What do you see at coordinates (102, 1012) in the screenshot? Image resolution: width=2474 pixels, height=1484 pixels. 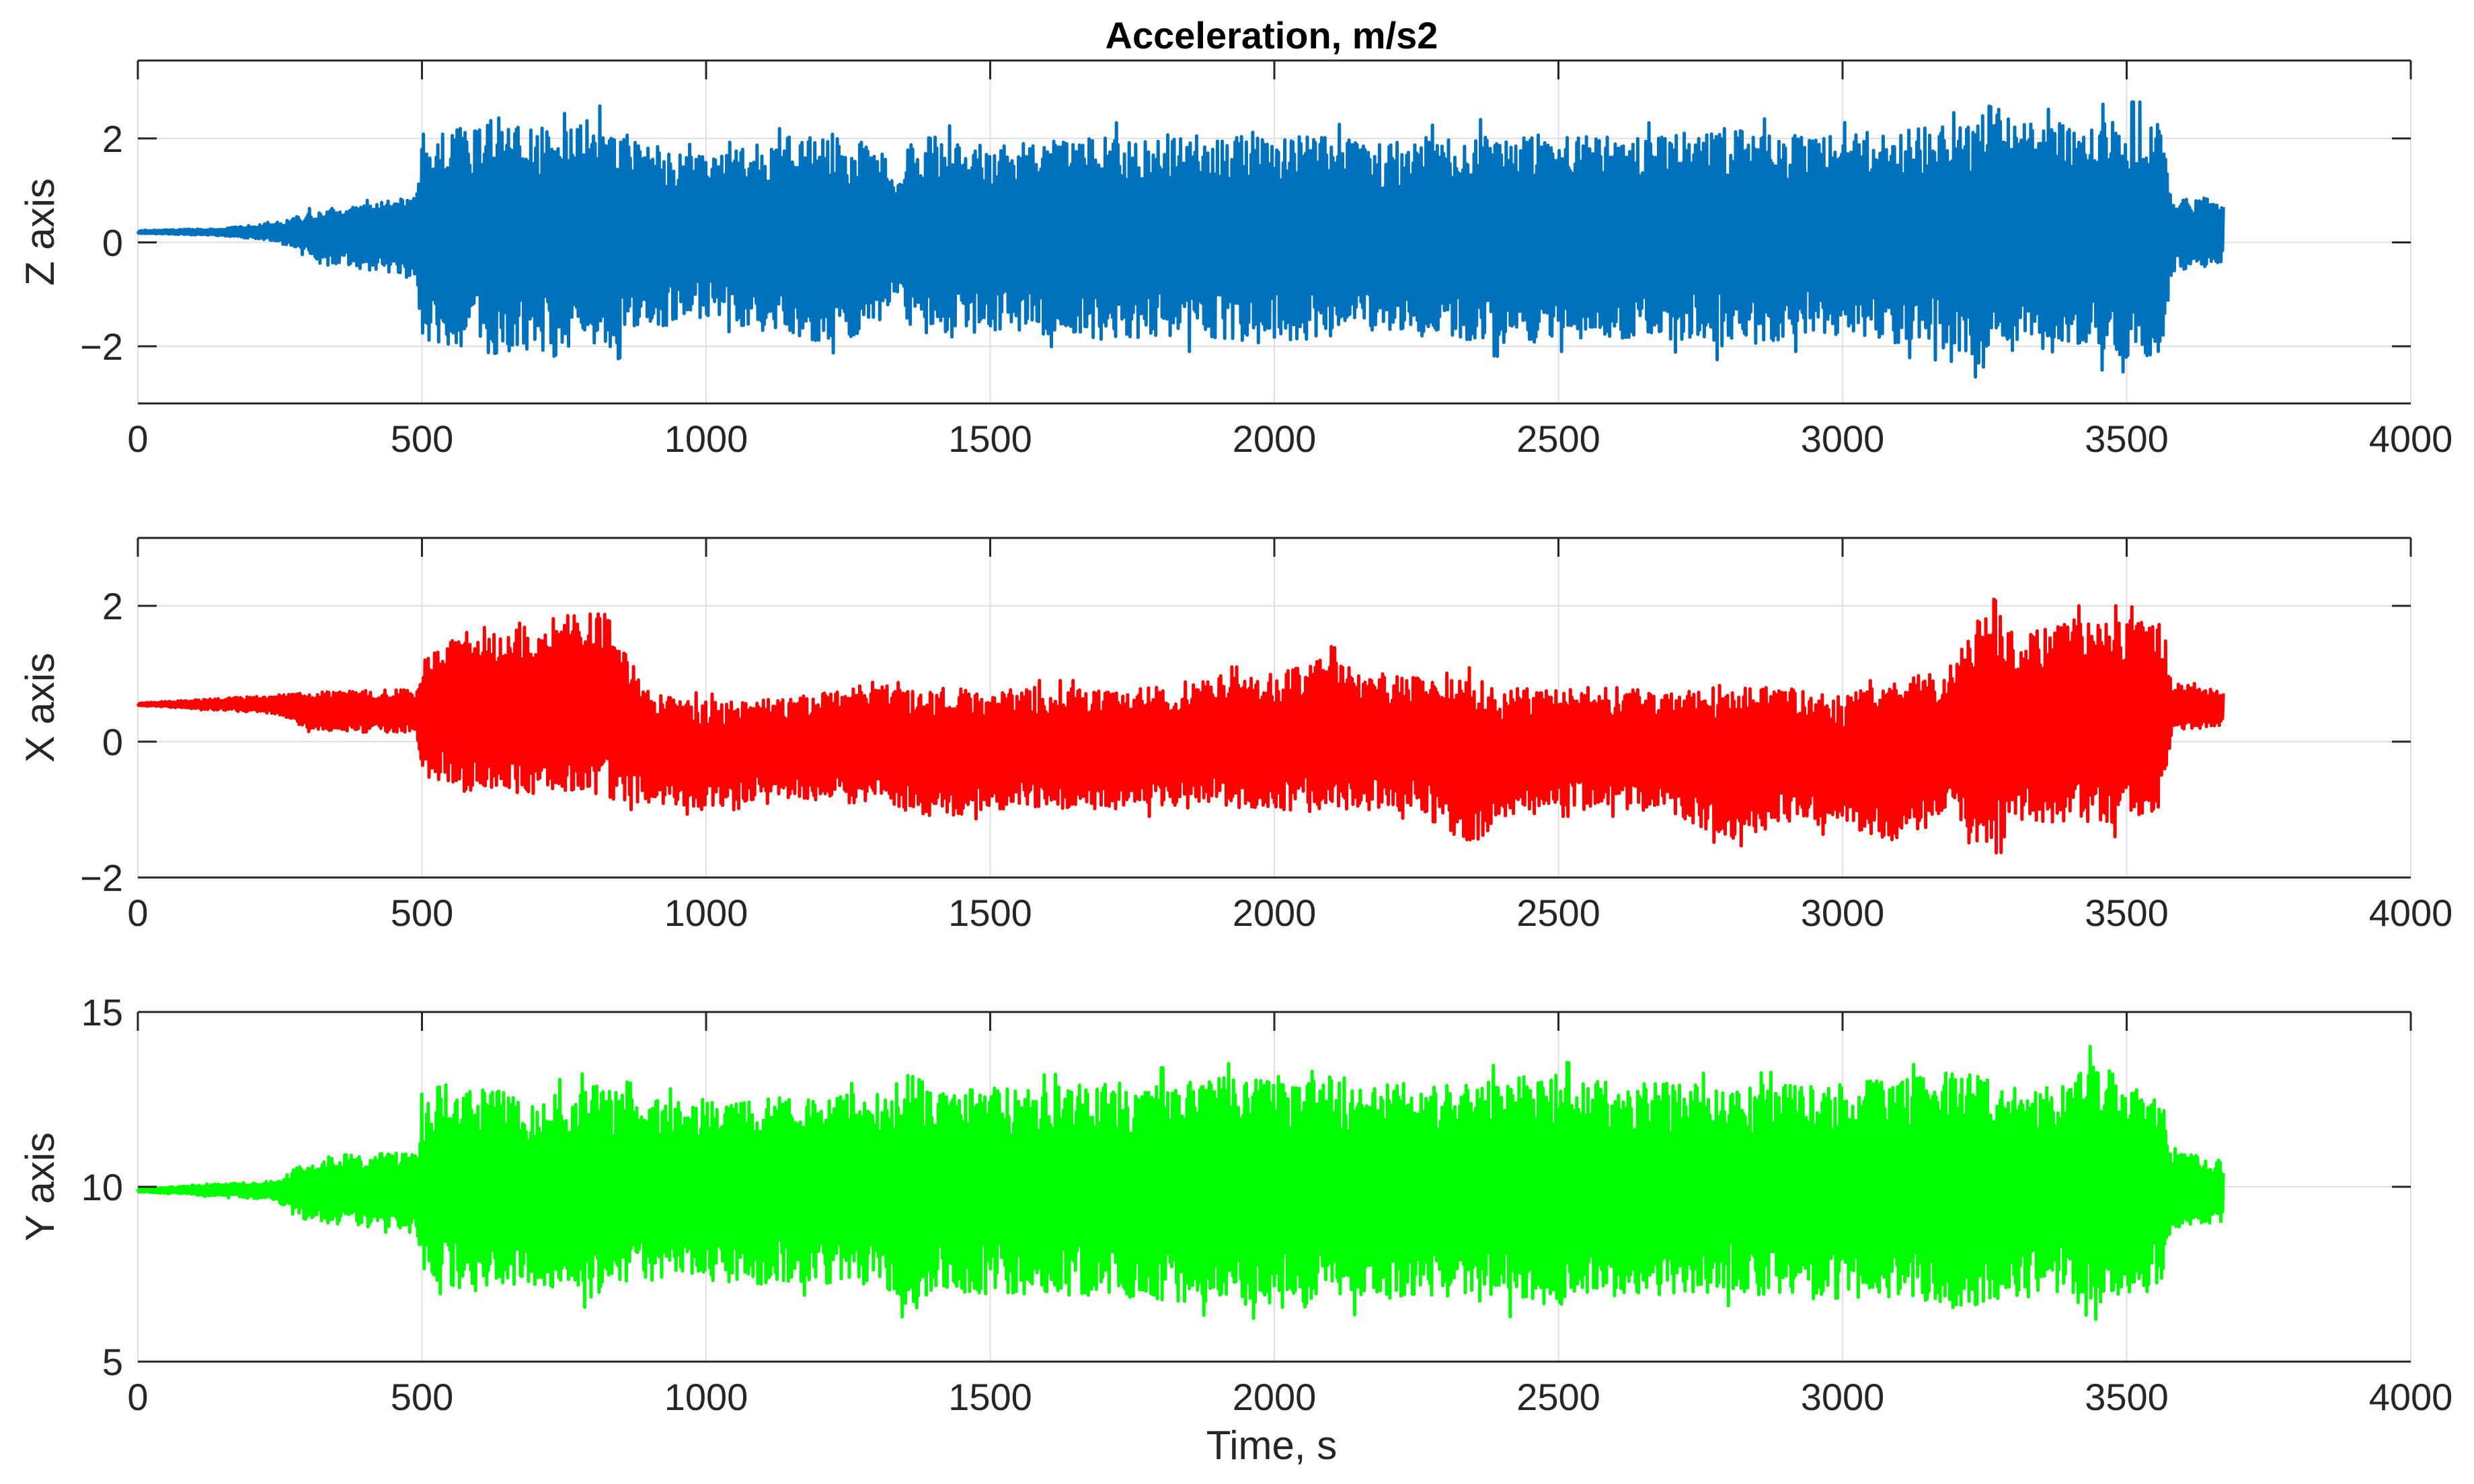 I see `y-tick-label: 15` at bounding box center [102, 1012].